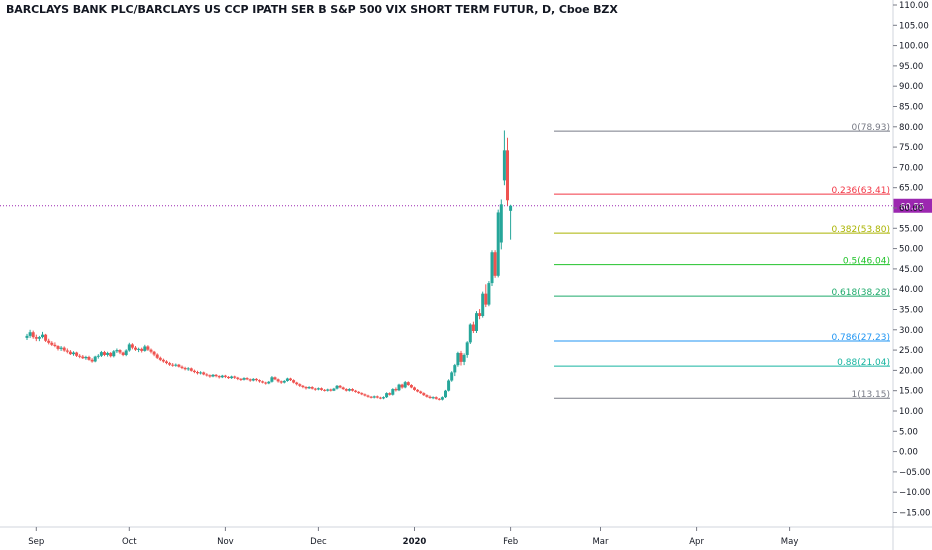 The width and height of the screenshot is (932, 550). Describe the element at coordinates (914, 513) in the screenshot. I see `y-tick-label: −15.00` at that location.